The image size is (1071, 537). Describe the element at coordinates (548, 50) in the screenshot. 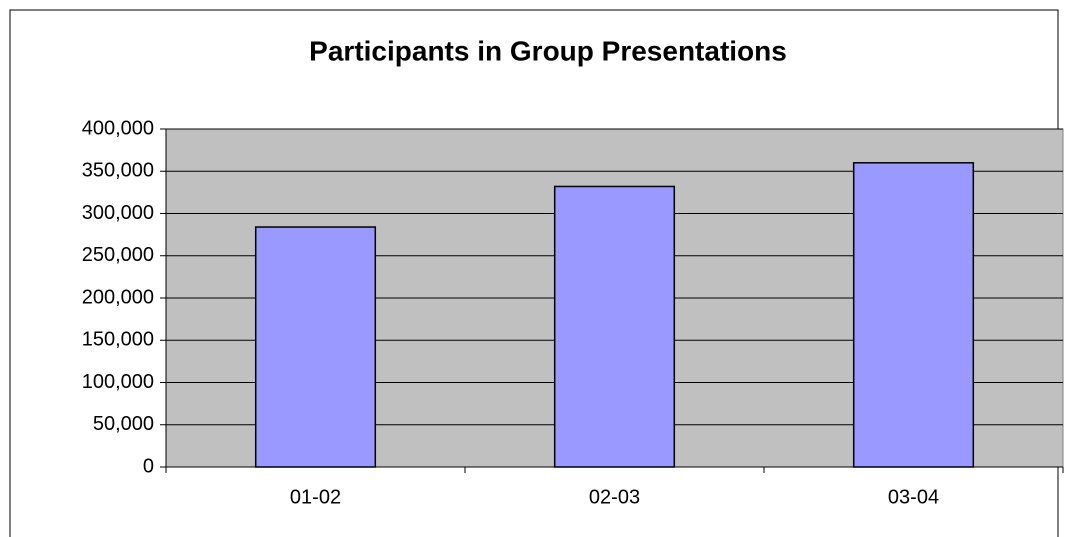

I see `chart-title: Participants in Group Presentations` at that location.